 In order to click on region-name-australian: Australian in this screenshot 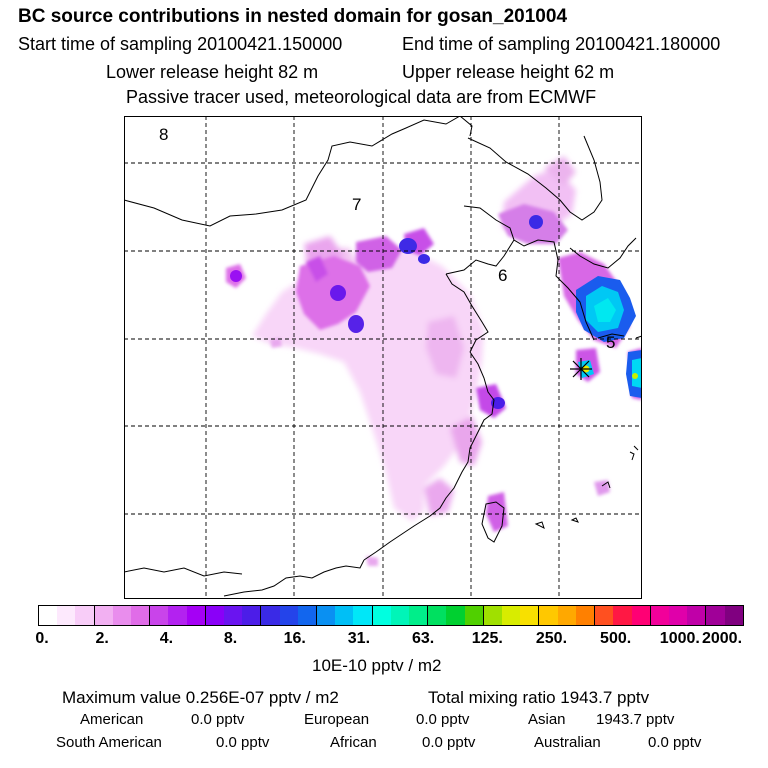, I will do `click(567, 742)`.